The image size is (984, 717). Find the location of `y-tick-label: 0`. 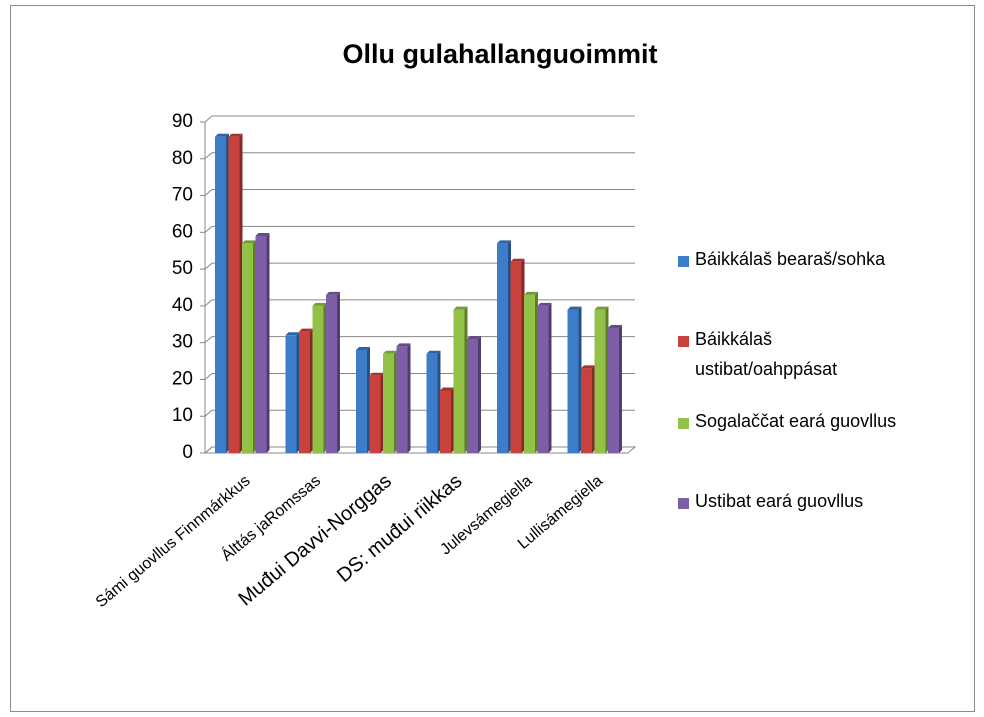

y-tick-label: 0 is located at coordinates (187, 452).